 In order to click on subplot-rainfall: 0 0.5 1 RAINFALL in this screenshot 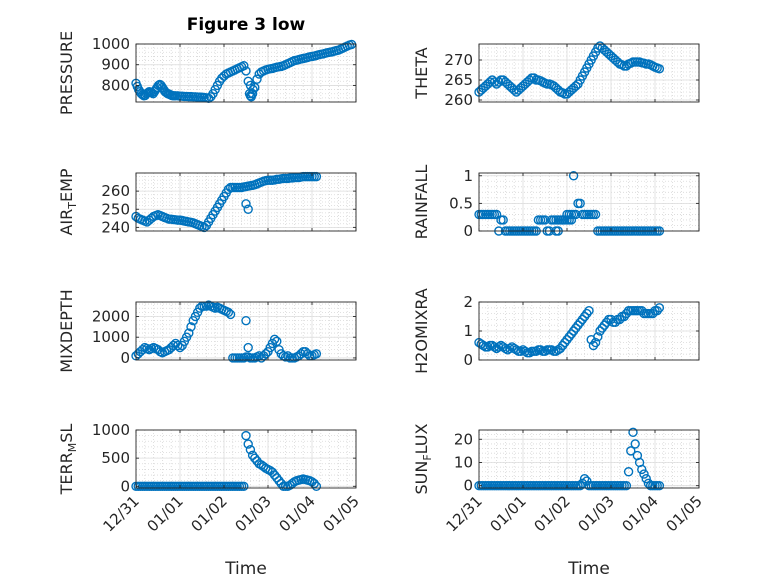, I will do `click(556, 202)`.